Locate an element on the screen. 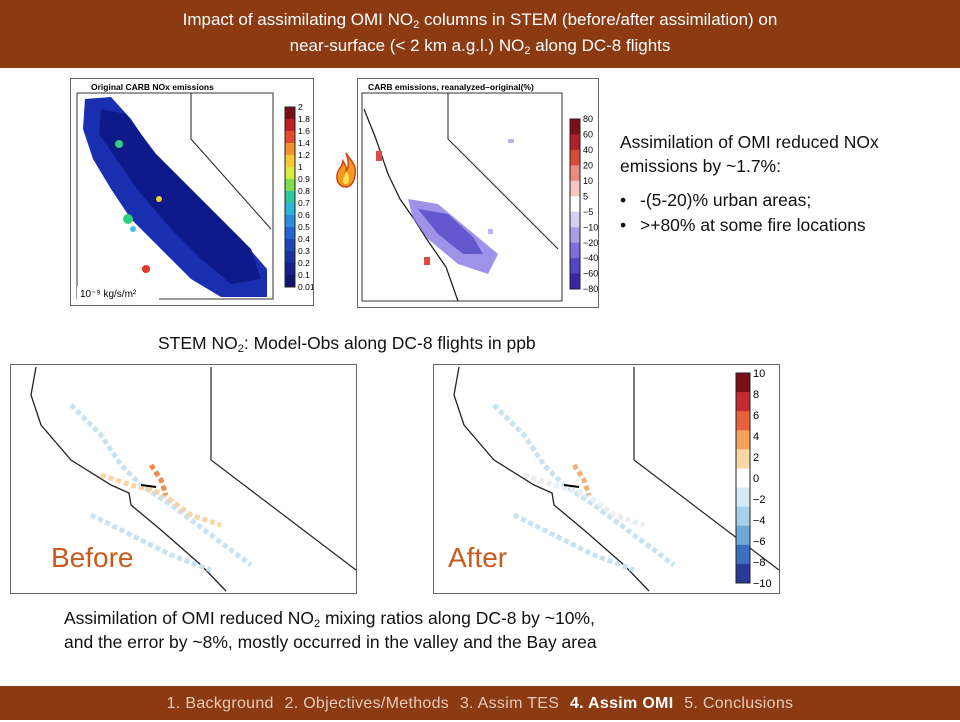  right-colorbar-tick-label: −20 is located at coordinates (590, 243).